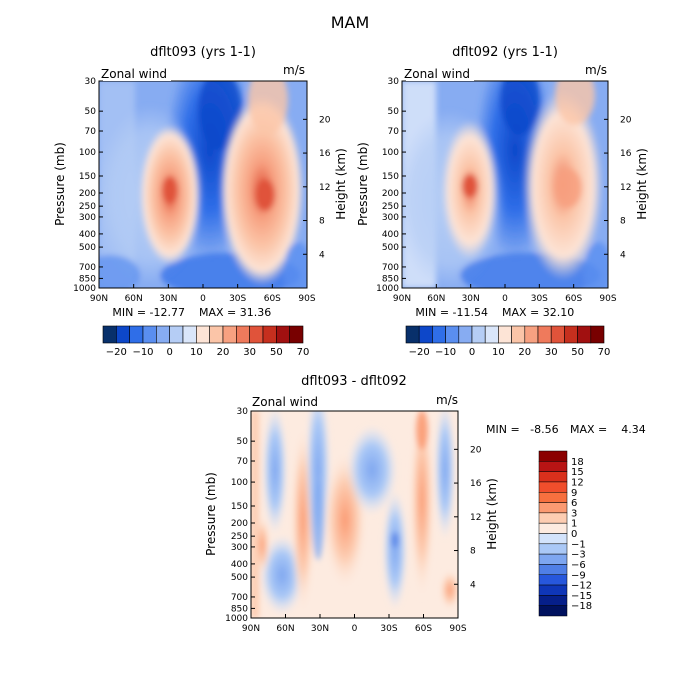 The height and width of the screenshot is (700, 700). What do you see at coordinates (306, 299) in the screenshot?
I see `x-tick-label: 90S` at bounding box center [306, 299].